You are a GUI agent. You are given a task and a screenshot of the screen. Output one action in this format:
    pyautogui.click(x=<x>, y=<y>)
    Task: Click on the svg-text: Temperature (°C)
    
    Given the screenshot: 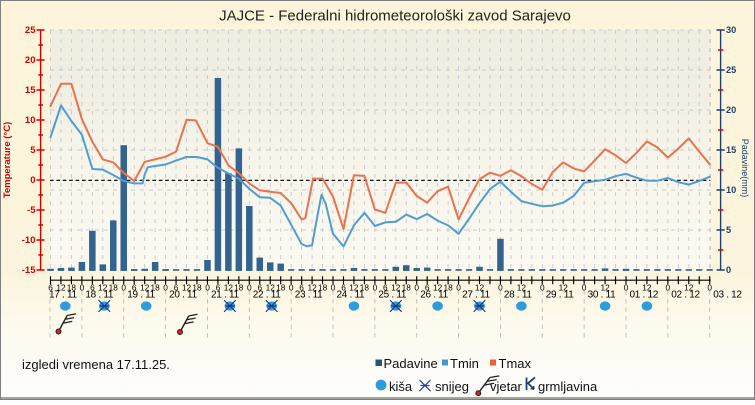 What is the action you would take?
    pyautogui.click(x=7, y=160)
    